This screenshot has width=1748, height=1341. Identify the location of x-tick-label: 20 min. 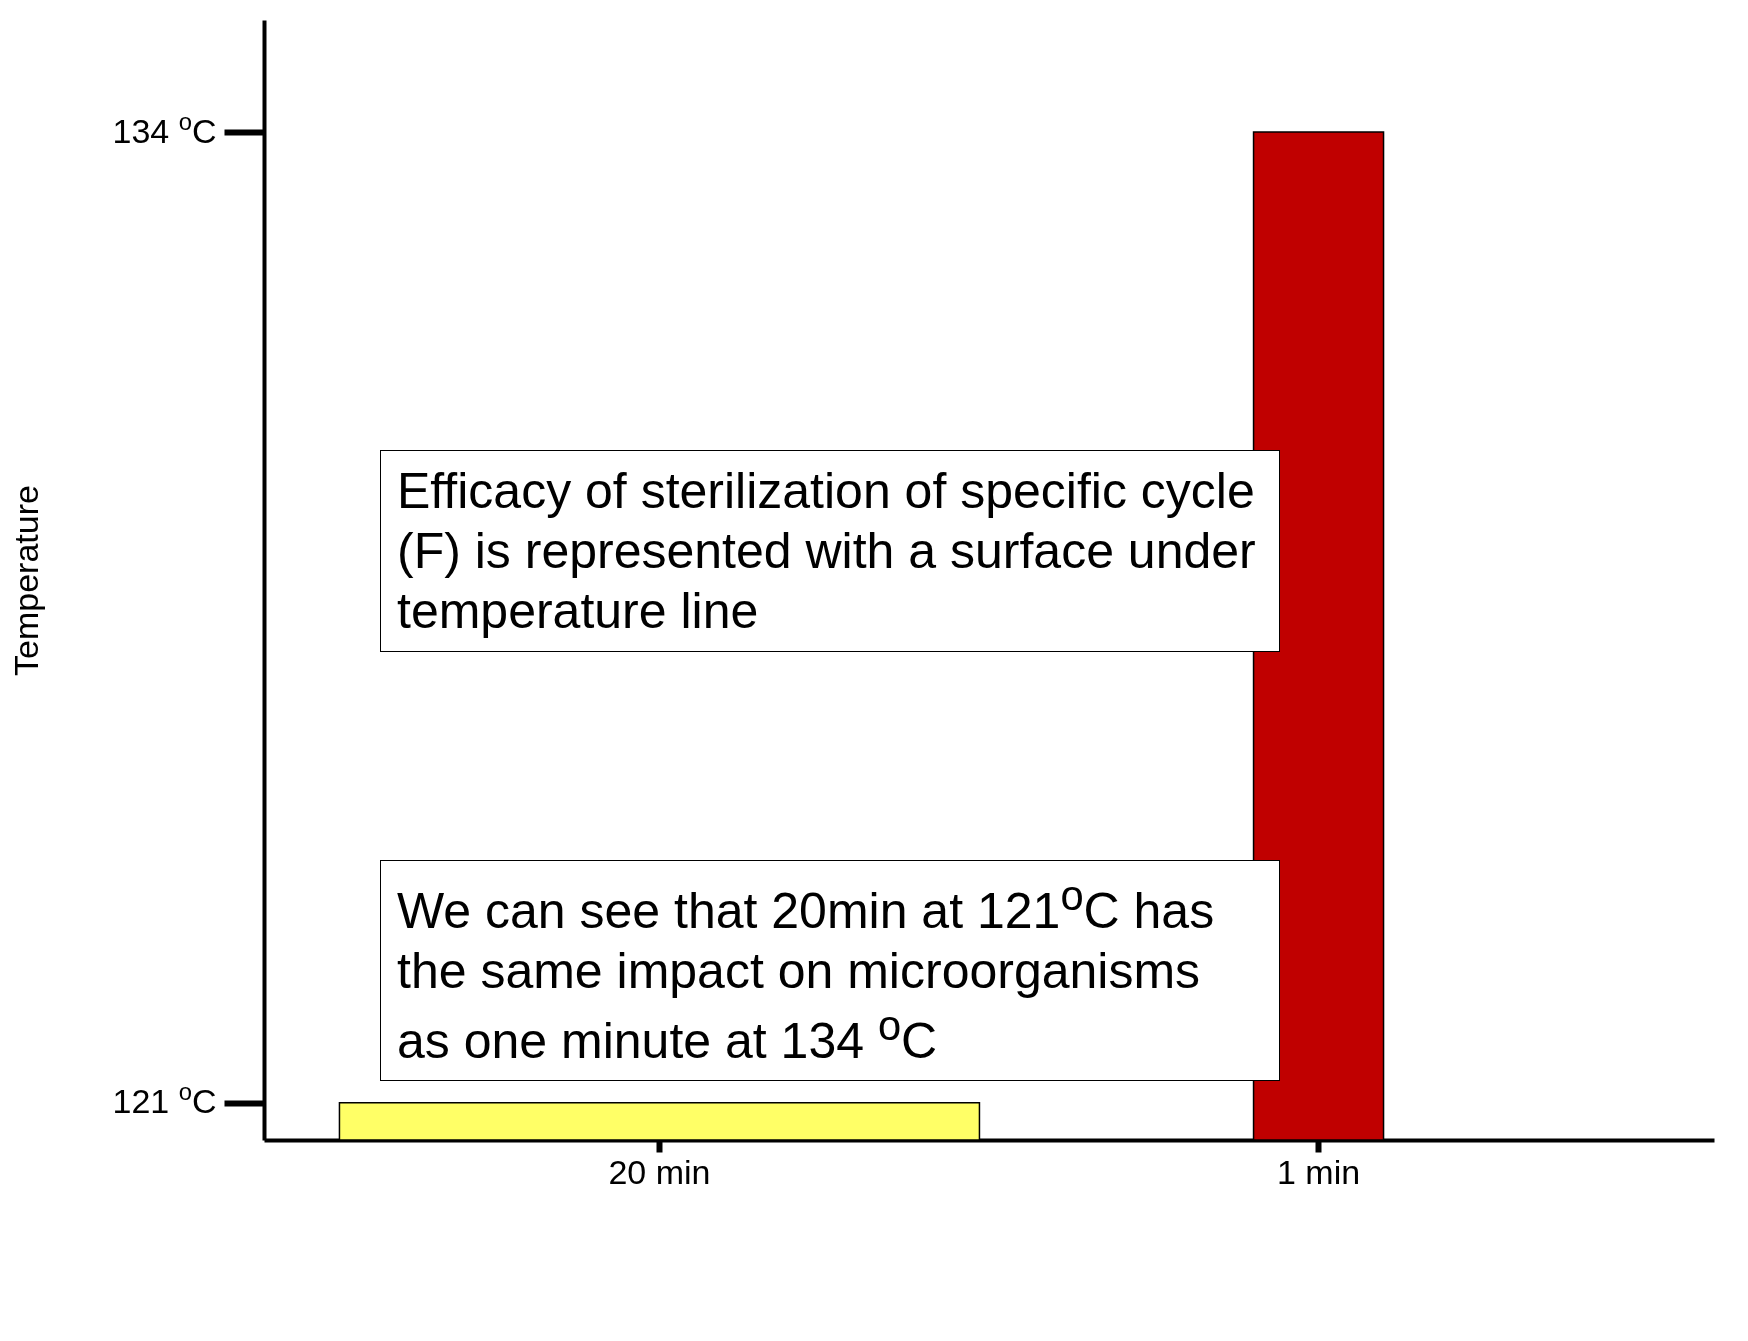
(659, 1171).